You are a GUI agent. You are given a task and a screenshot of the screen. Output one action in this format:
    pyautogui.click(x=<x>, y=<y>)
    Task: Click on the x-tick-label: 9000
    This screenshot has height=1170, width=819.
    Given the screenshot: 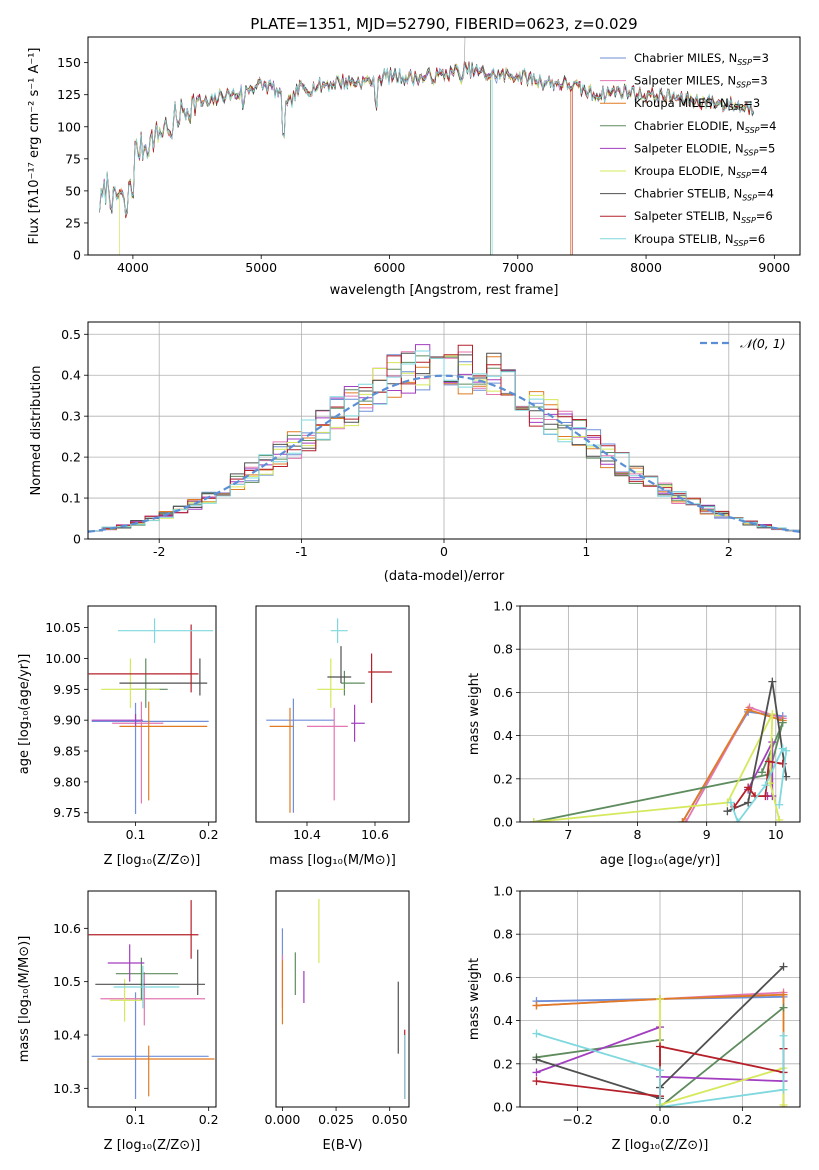 What is the action you would take?
    pyautogui.click(x=774, y=267)
    